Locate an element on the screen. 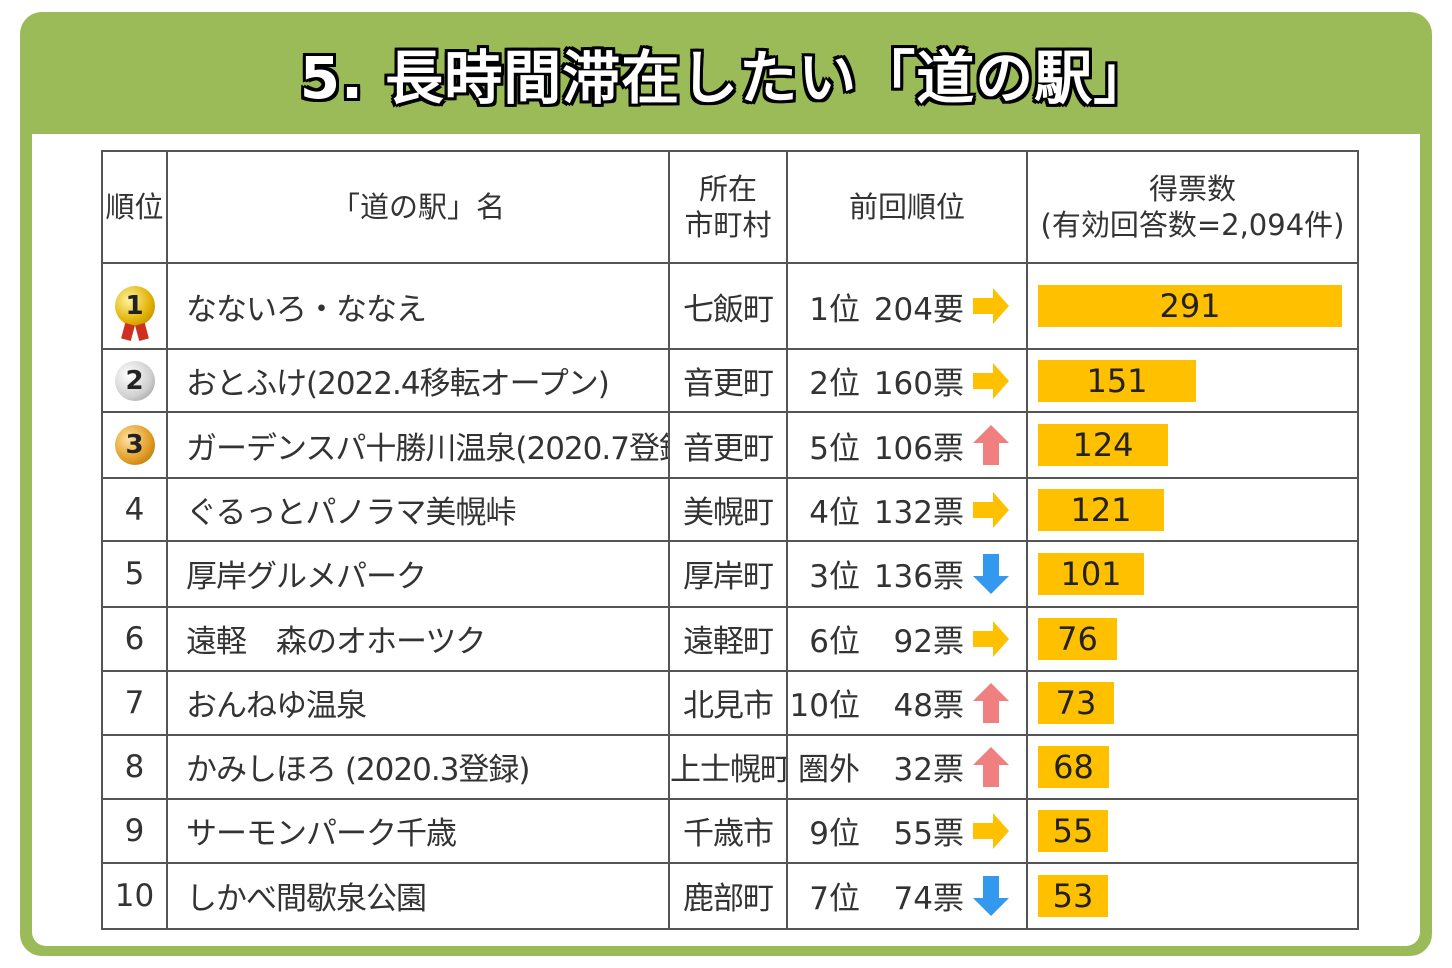  town-name: 北見市 is located at coordinates (728, 702).